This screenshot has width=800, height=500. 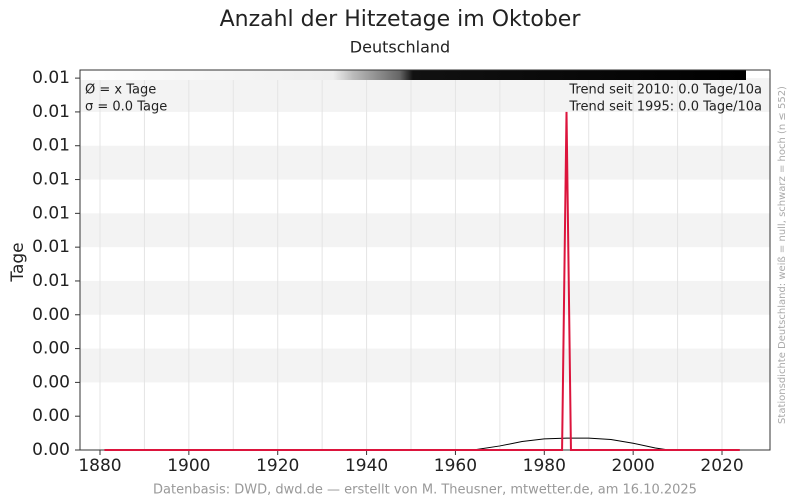 I want to click on x-tick-label: 1960, so click(x=455, y=466).